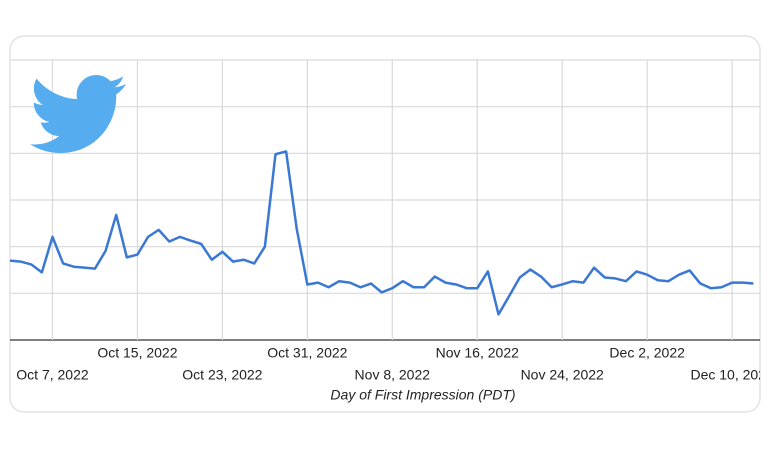  I want to click on x-axis-title: Day of First Impression (PDT), so click(422, 395).